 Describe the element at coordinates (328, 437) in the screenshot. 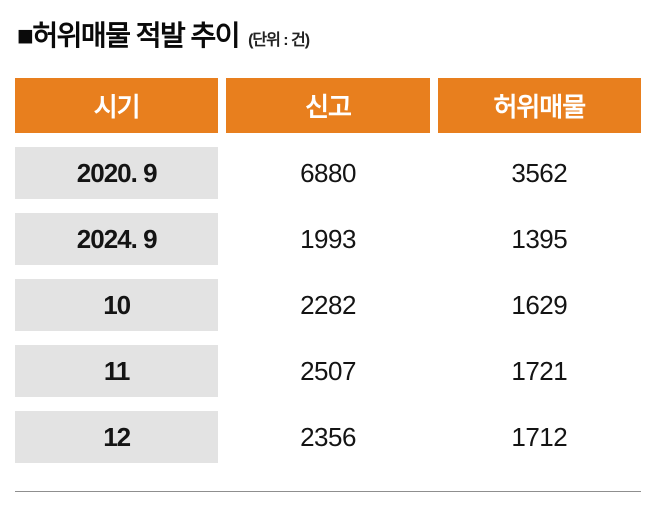

I see `table-cell-reports: 2356` at that location.